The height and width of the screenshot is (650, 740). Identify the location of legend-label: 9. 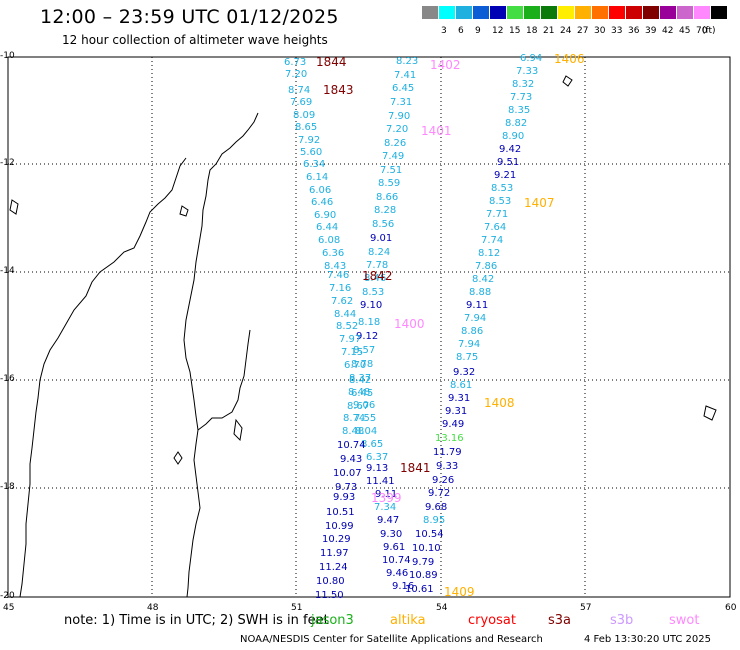
(478, 31).